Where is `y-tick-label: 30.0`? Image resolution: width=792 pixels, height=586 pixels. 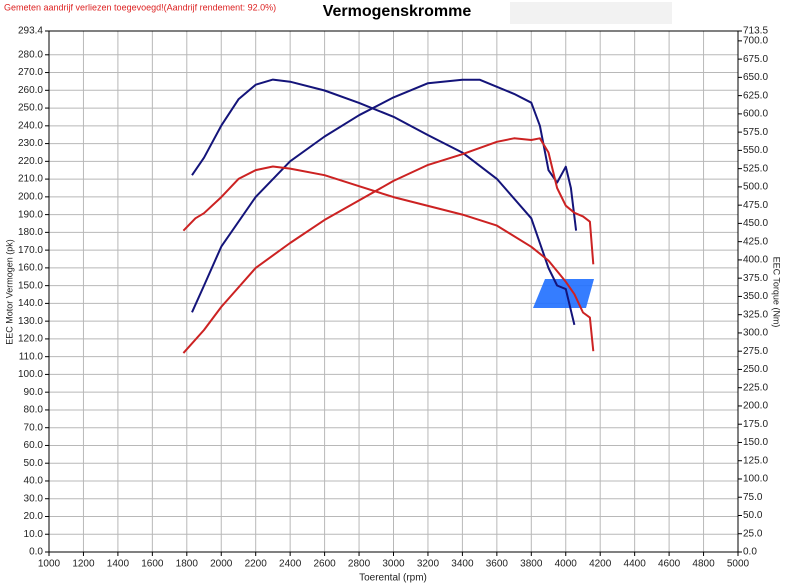 y-tick-label: 30.0 is located at coordinates (34, 498).